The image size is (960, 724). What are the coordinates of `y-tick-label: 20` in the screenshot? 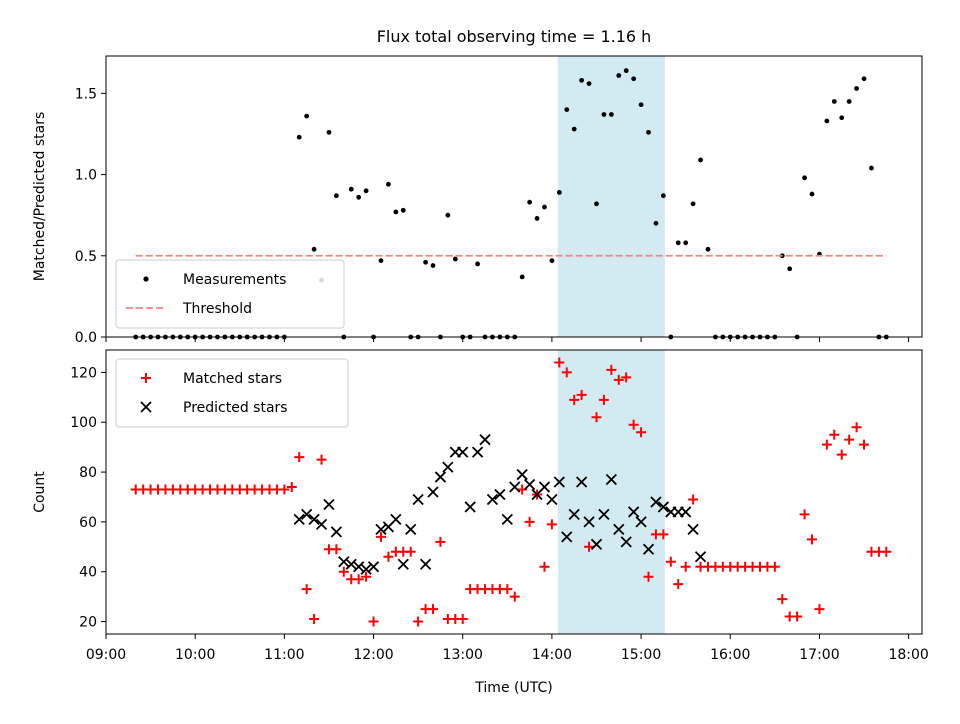 It's located at (88, 623).